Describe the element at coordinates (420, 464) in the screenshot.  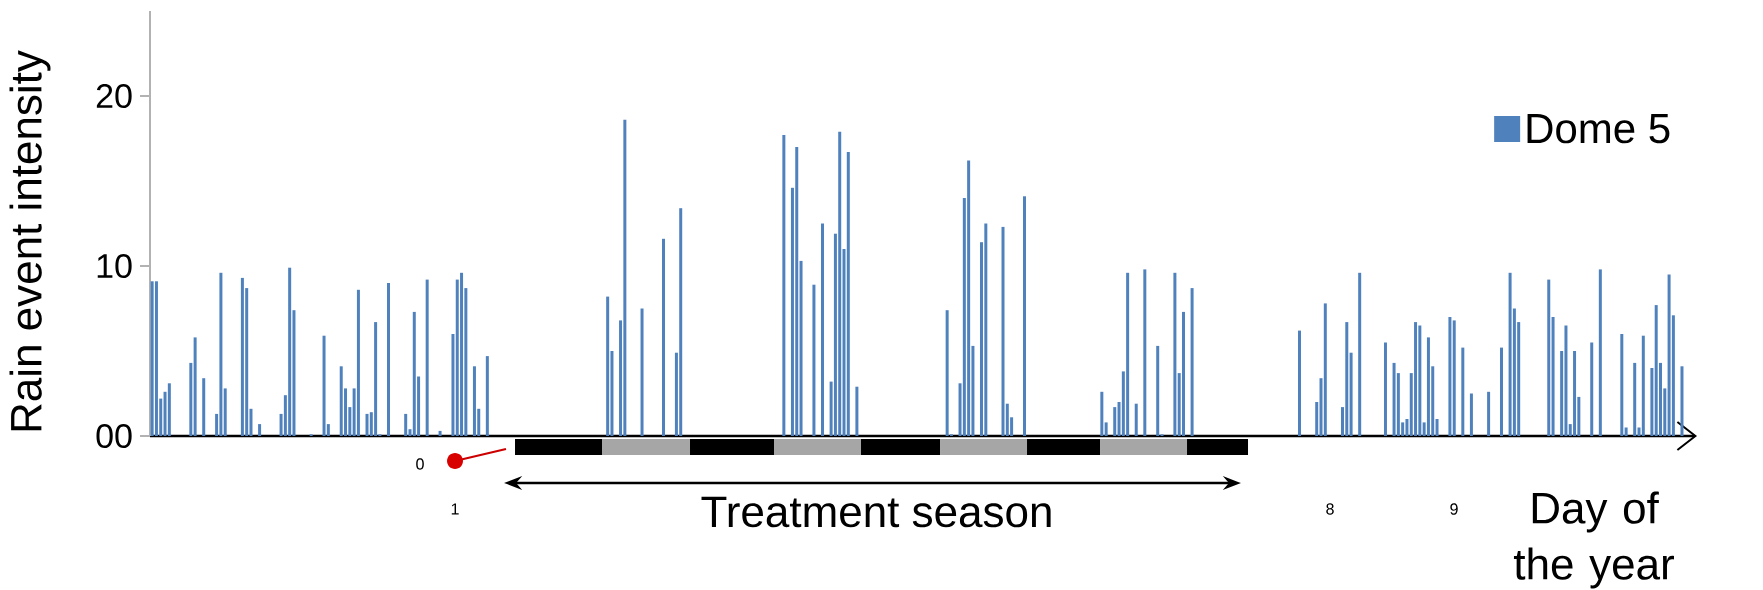
I see `text: 0` at that location.